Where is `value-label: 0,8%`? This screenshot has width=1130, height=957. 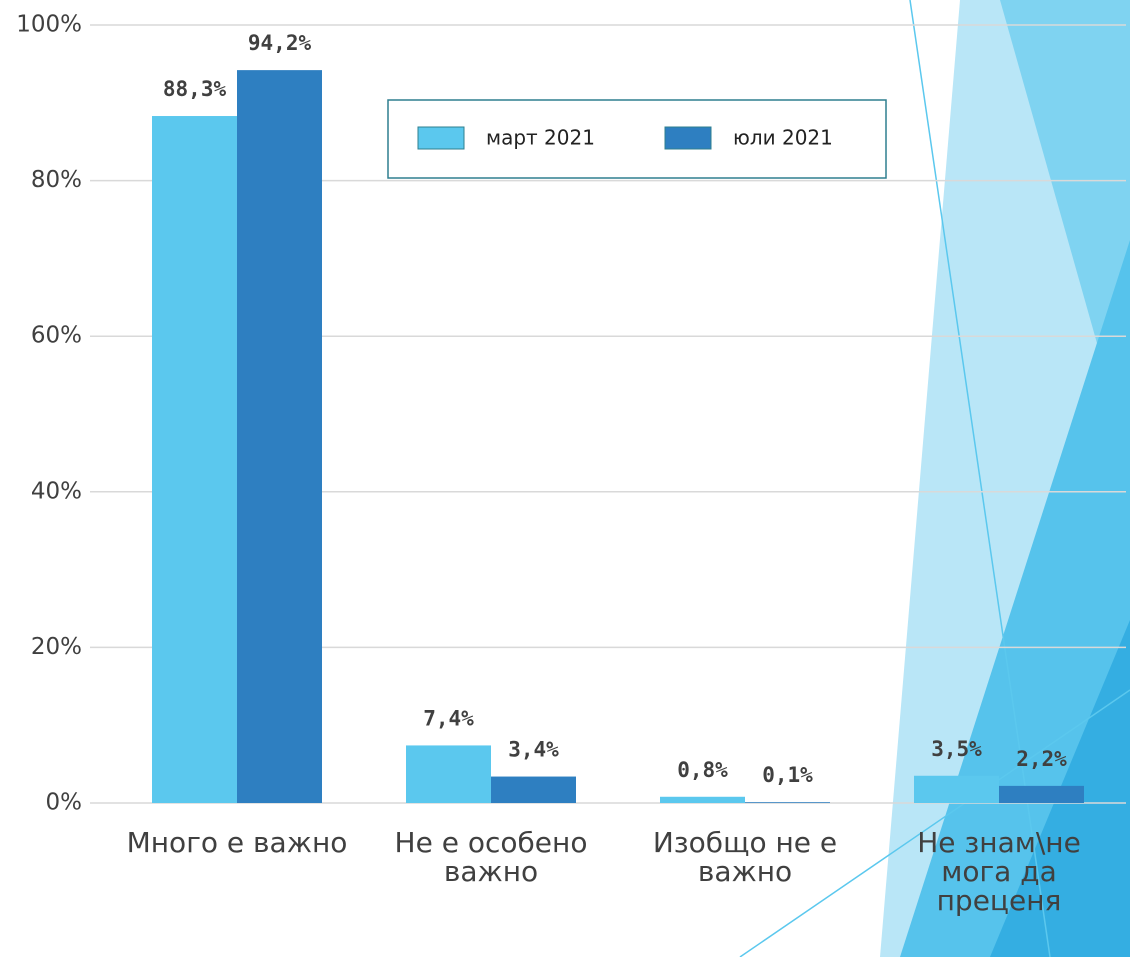 value-label: 0,8% is located at coordinates (702, 770).